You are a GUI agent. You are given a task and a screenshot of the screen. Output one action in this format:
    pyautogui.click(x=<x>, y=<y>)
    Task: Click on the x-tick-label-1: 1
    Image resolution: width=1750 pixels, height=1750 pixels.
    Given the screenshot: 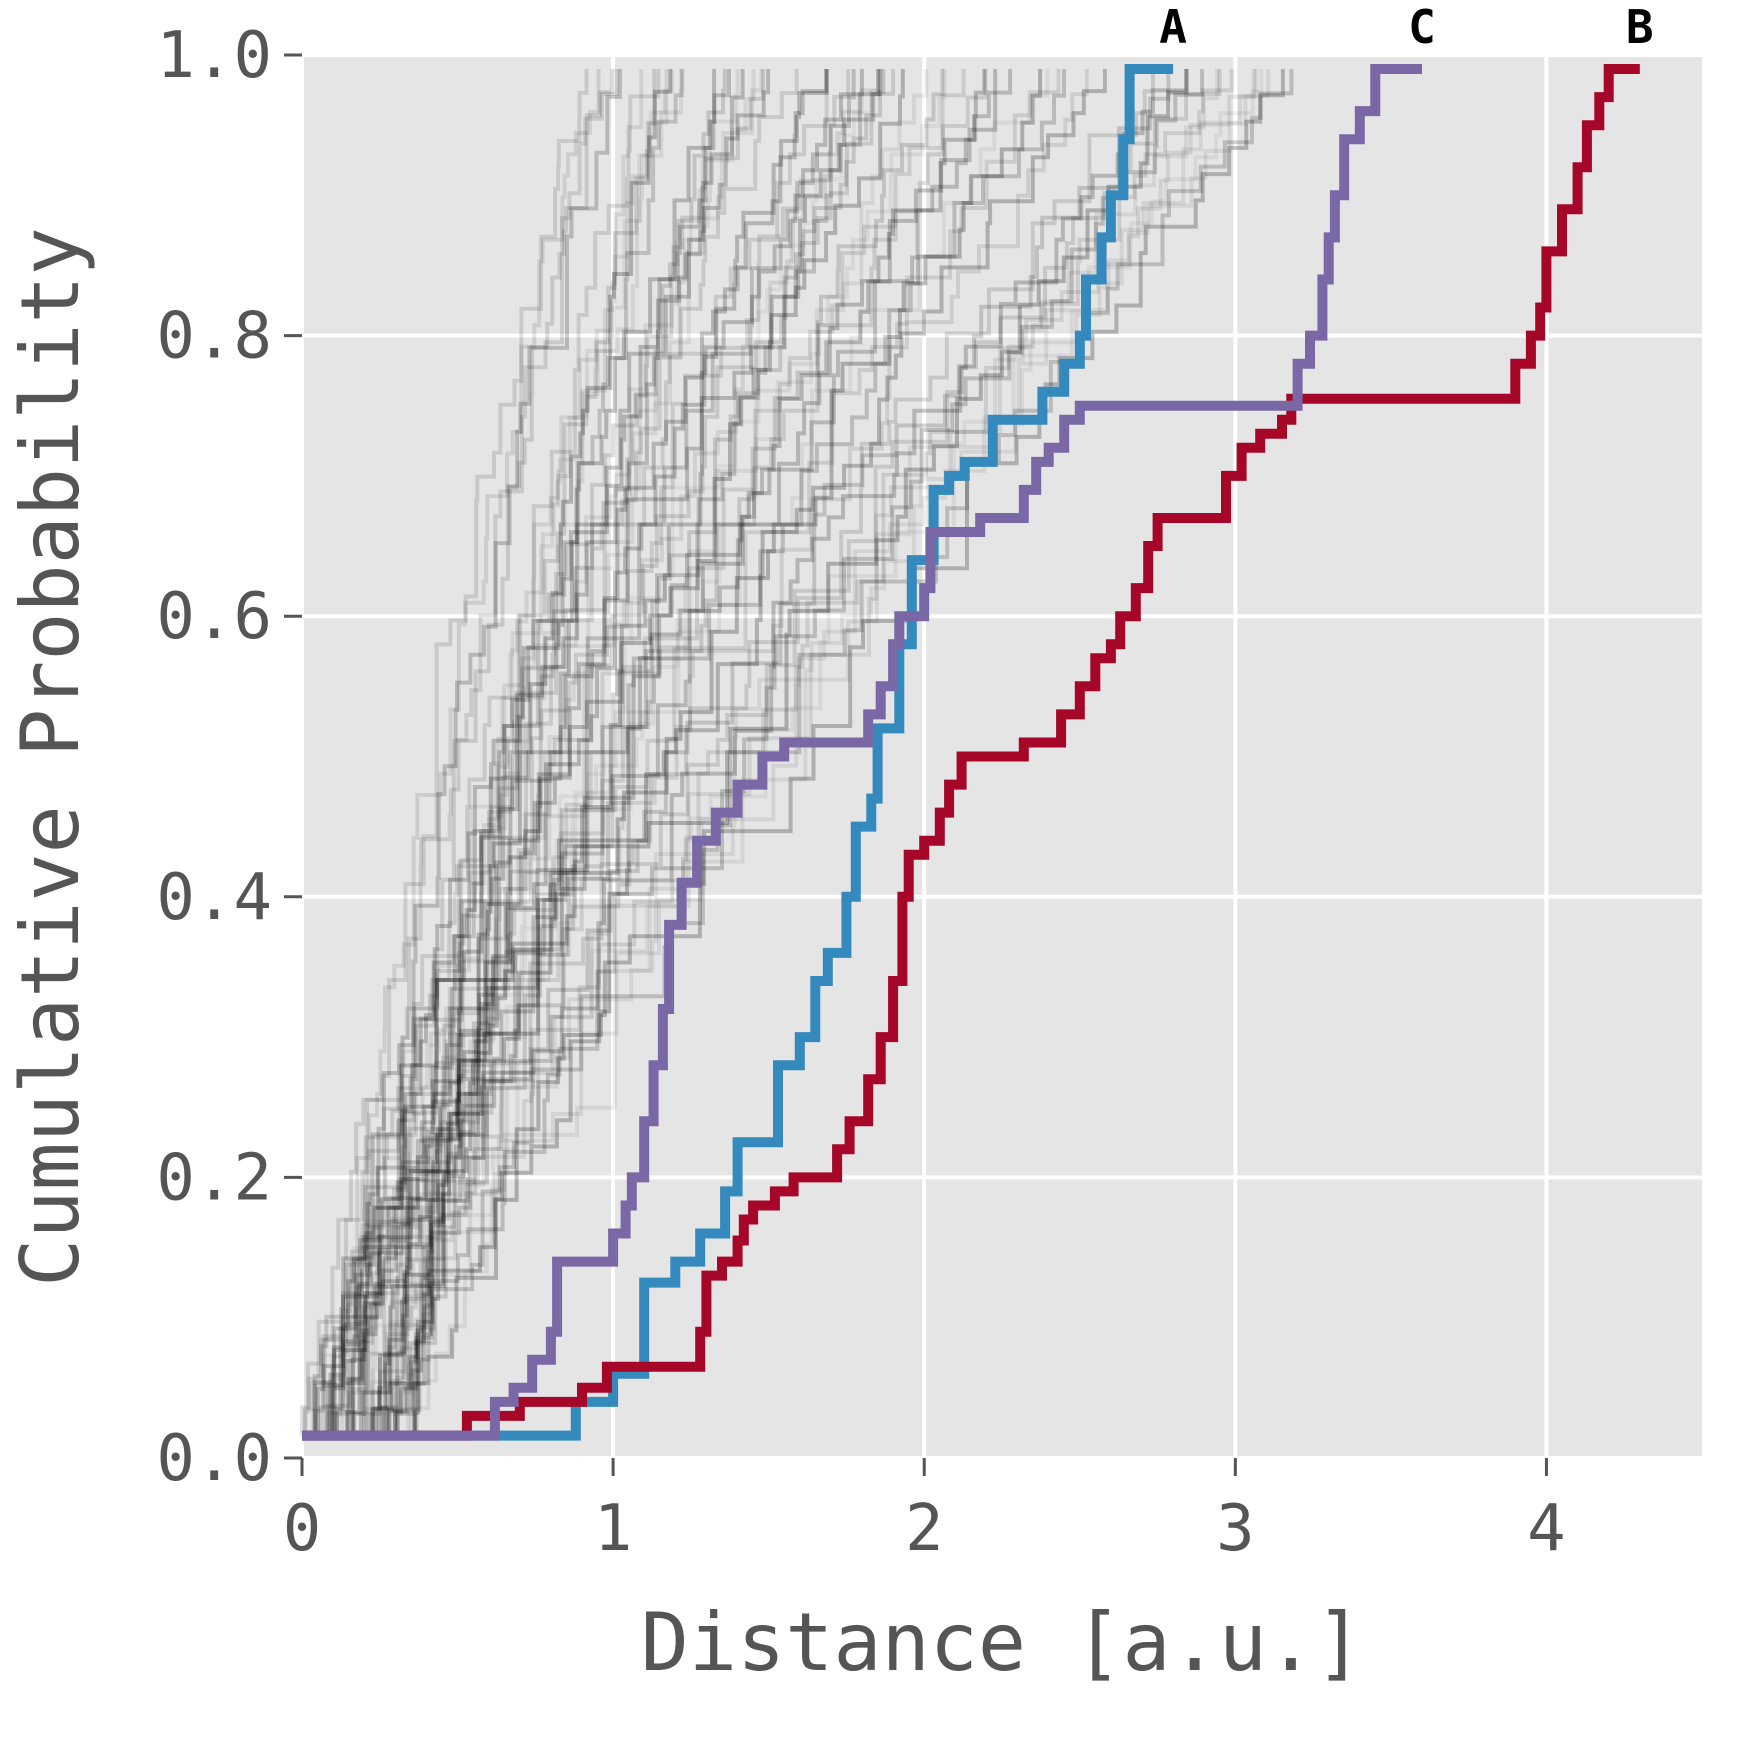 What is the action you would take?
    pyautogui.click(x=613, y=1529)
    